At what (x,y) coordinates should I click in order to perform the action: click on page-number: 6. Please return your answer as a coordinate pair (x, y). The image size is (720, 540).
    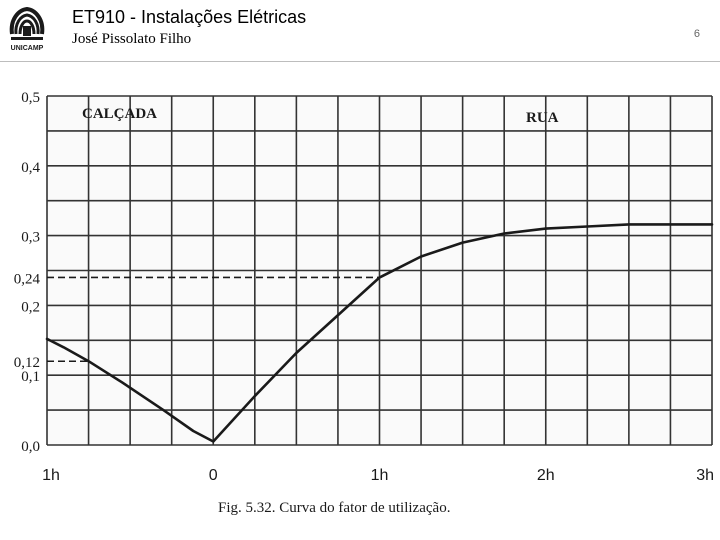
    Looking at the image, I should click on (696, 34).